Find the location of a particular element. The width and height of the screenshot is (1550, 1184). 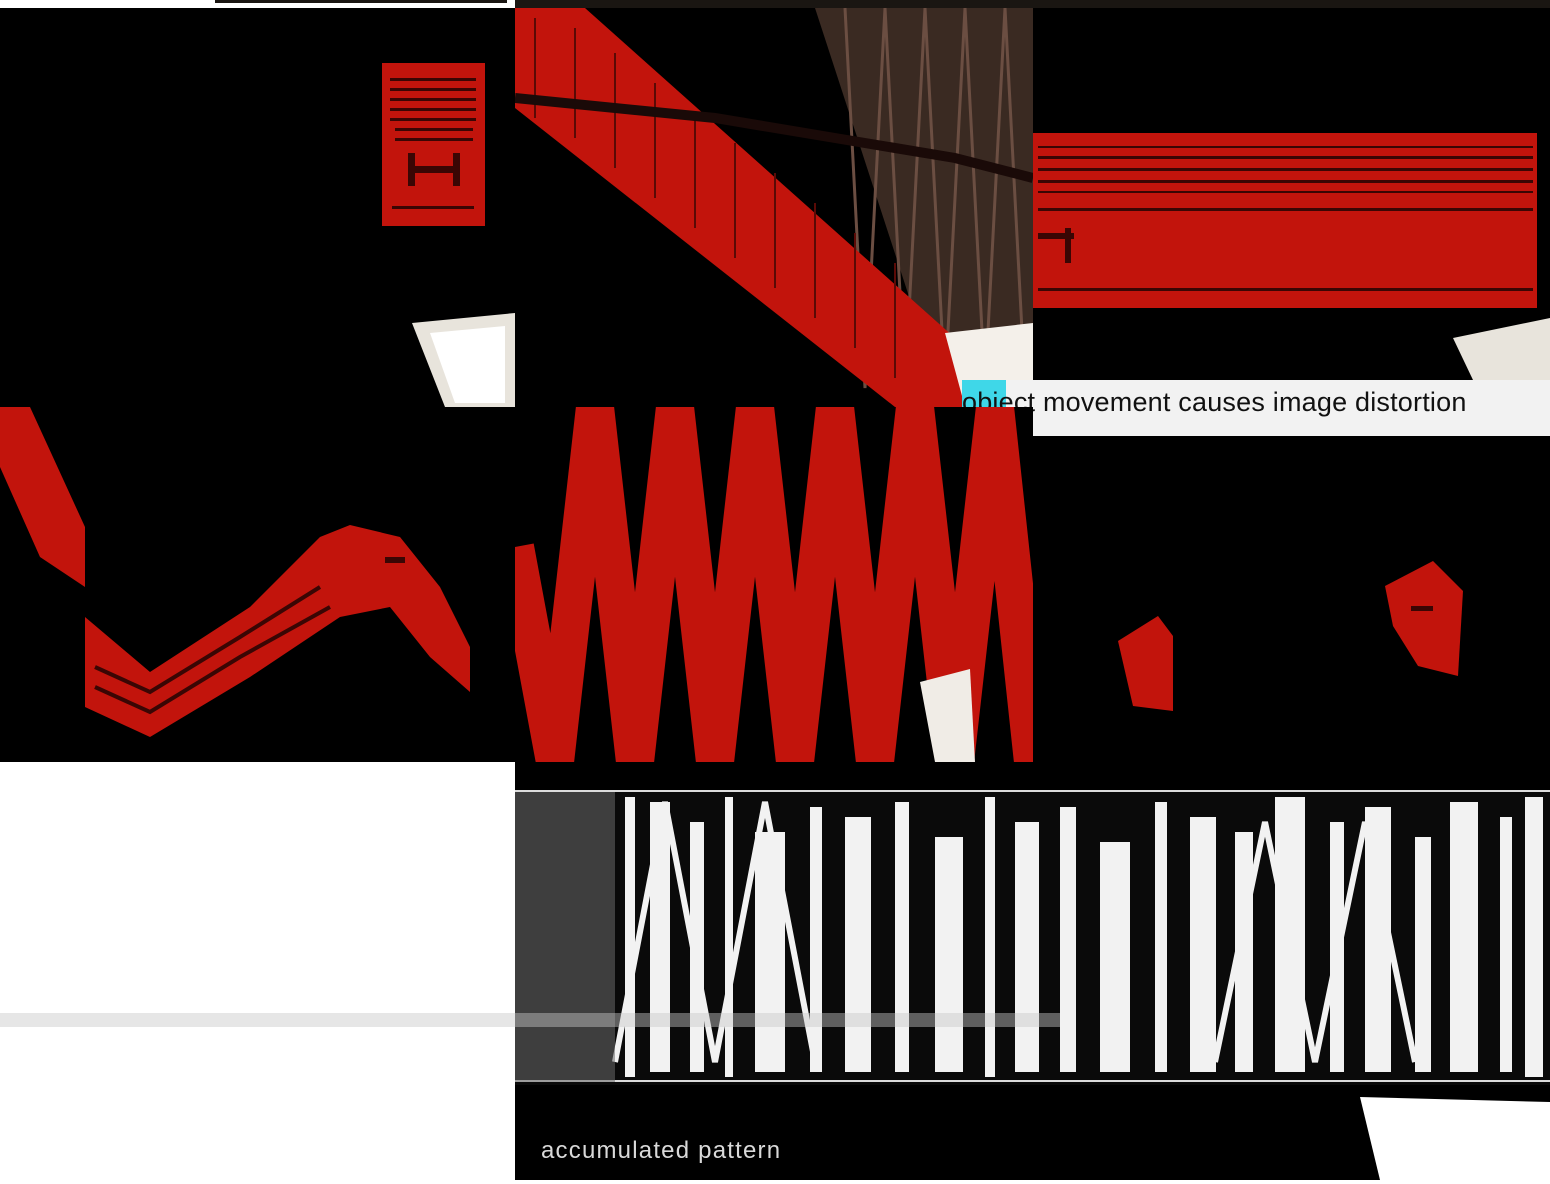

panel-horizontal-stretch is located at coordinates (1291, 194).